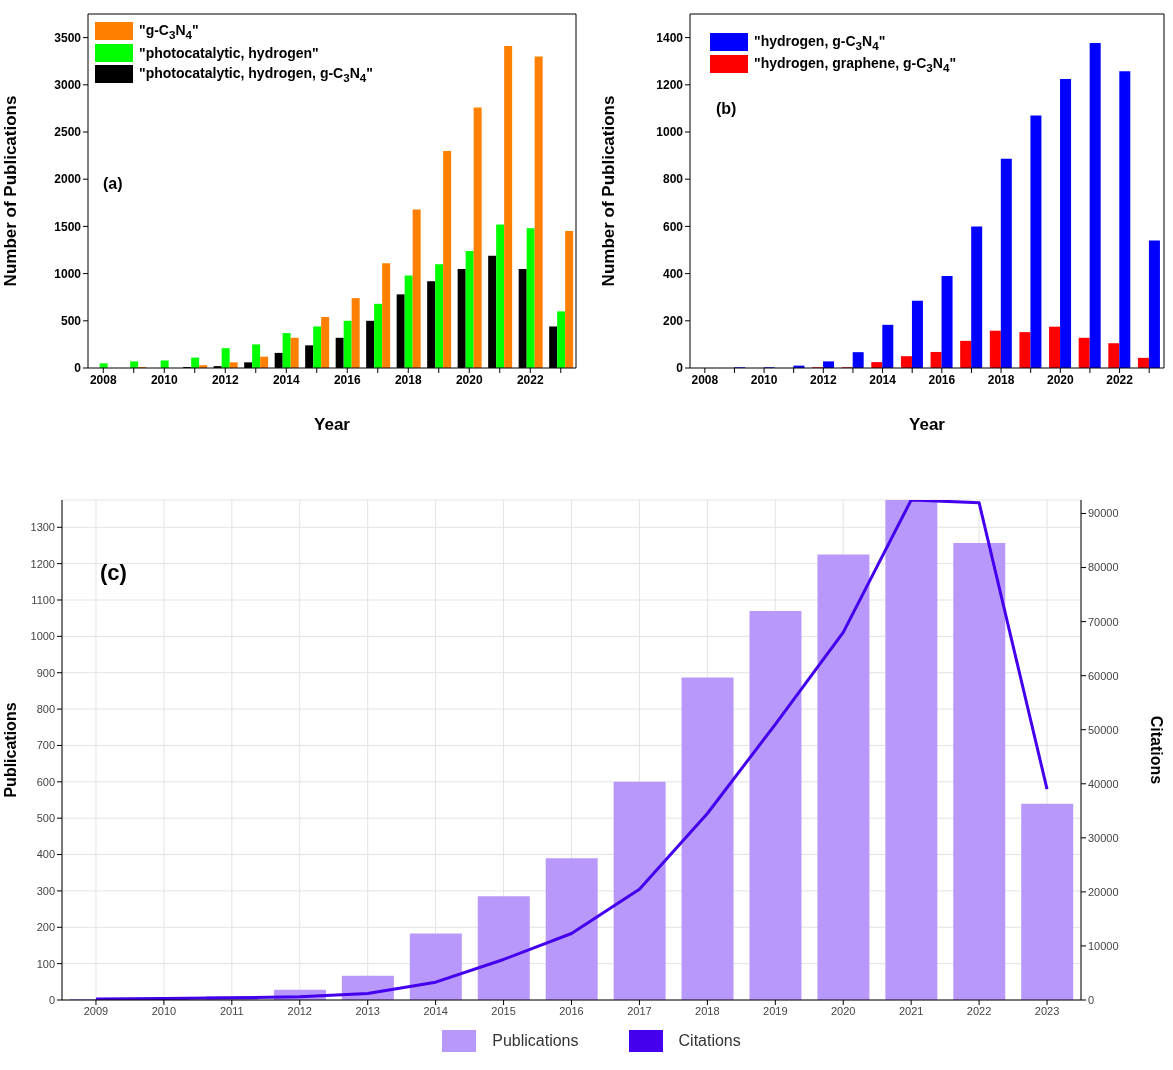  Describe the element at coordinates (45, 672) in the screenshot. I see `y-tick-label: 900` at that location.